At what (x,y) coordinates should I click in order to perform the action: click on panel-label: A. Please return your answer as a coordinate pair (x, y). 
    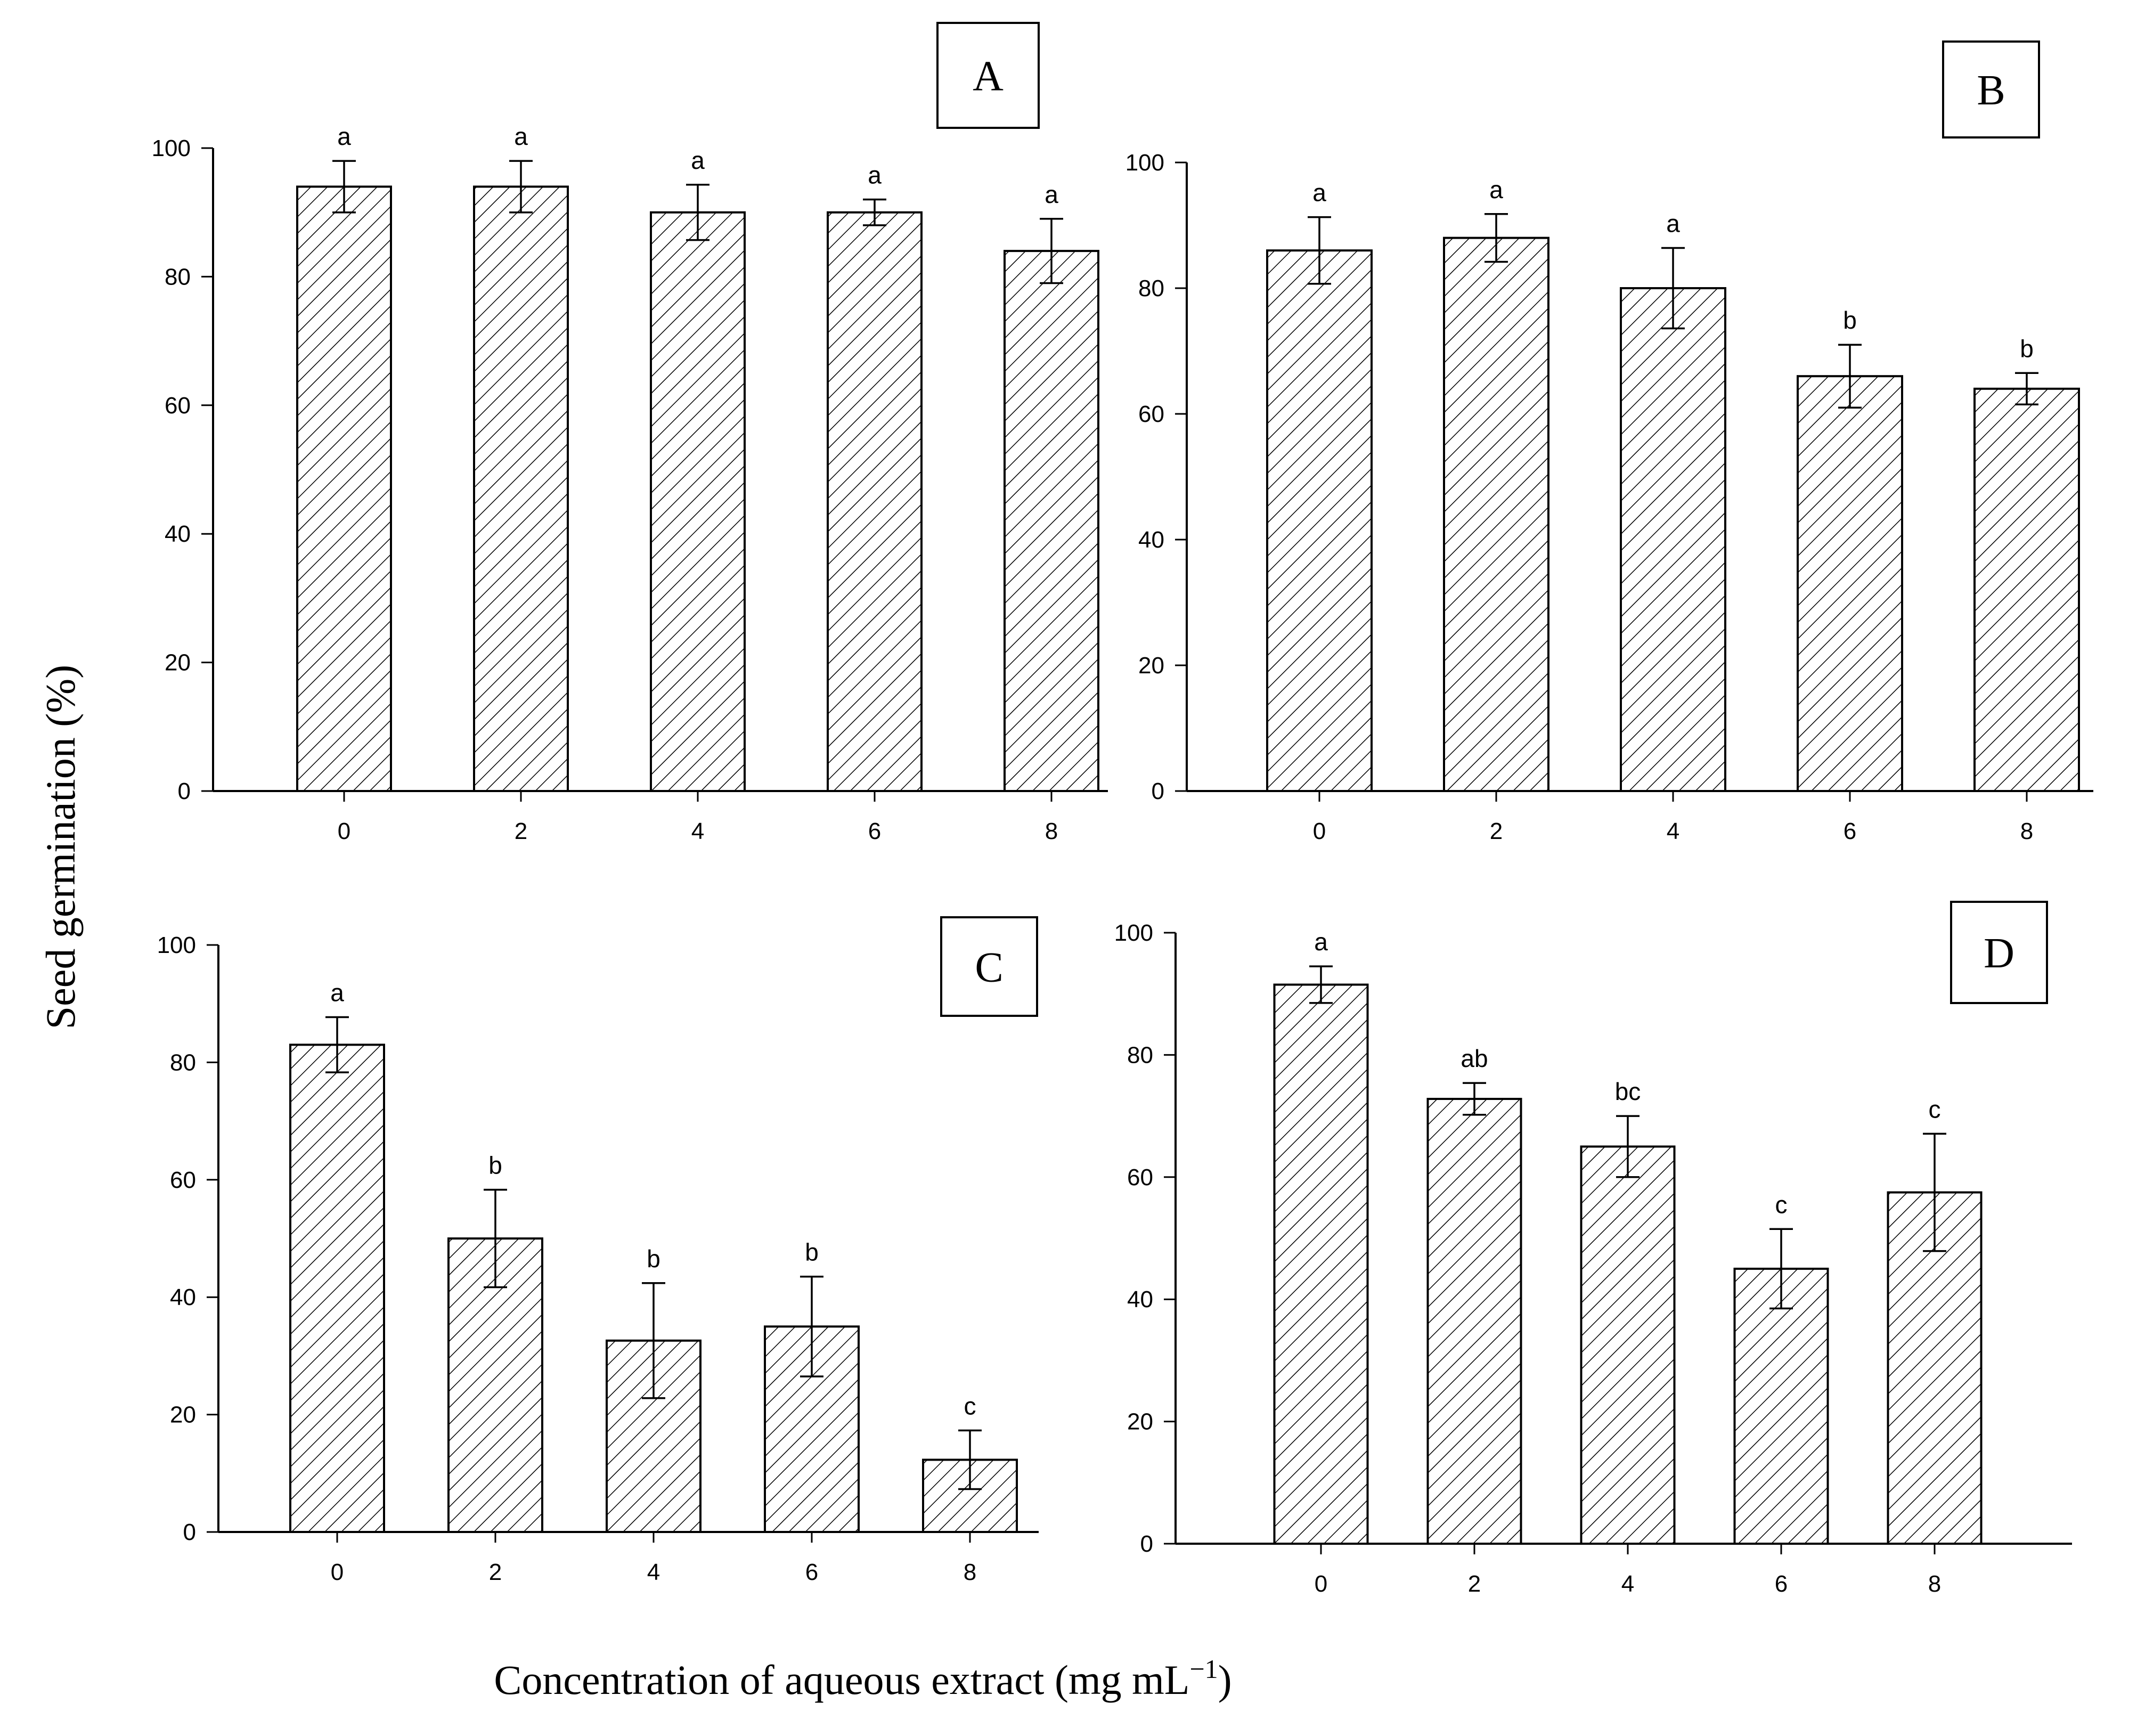
    Looking at the image, I should click on (988, 76).